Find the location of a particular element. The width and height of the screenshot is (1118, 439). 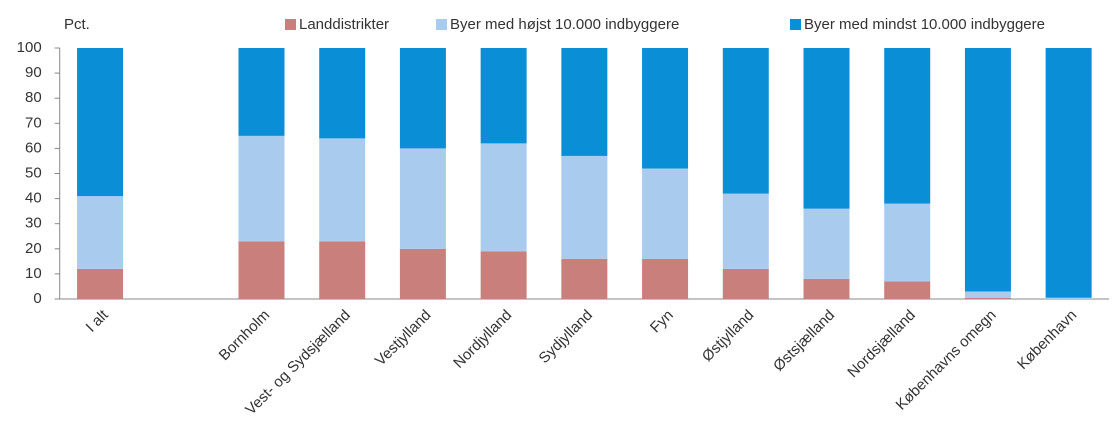

y-tick-label: 50 is located at coordinates (33, 172).